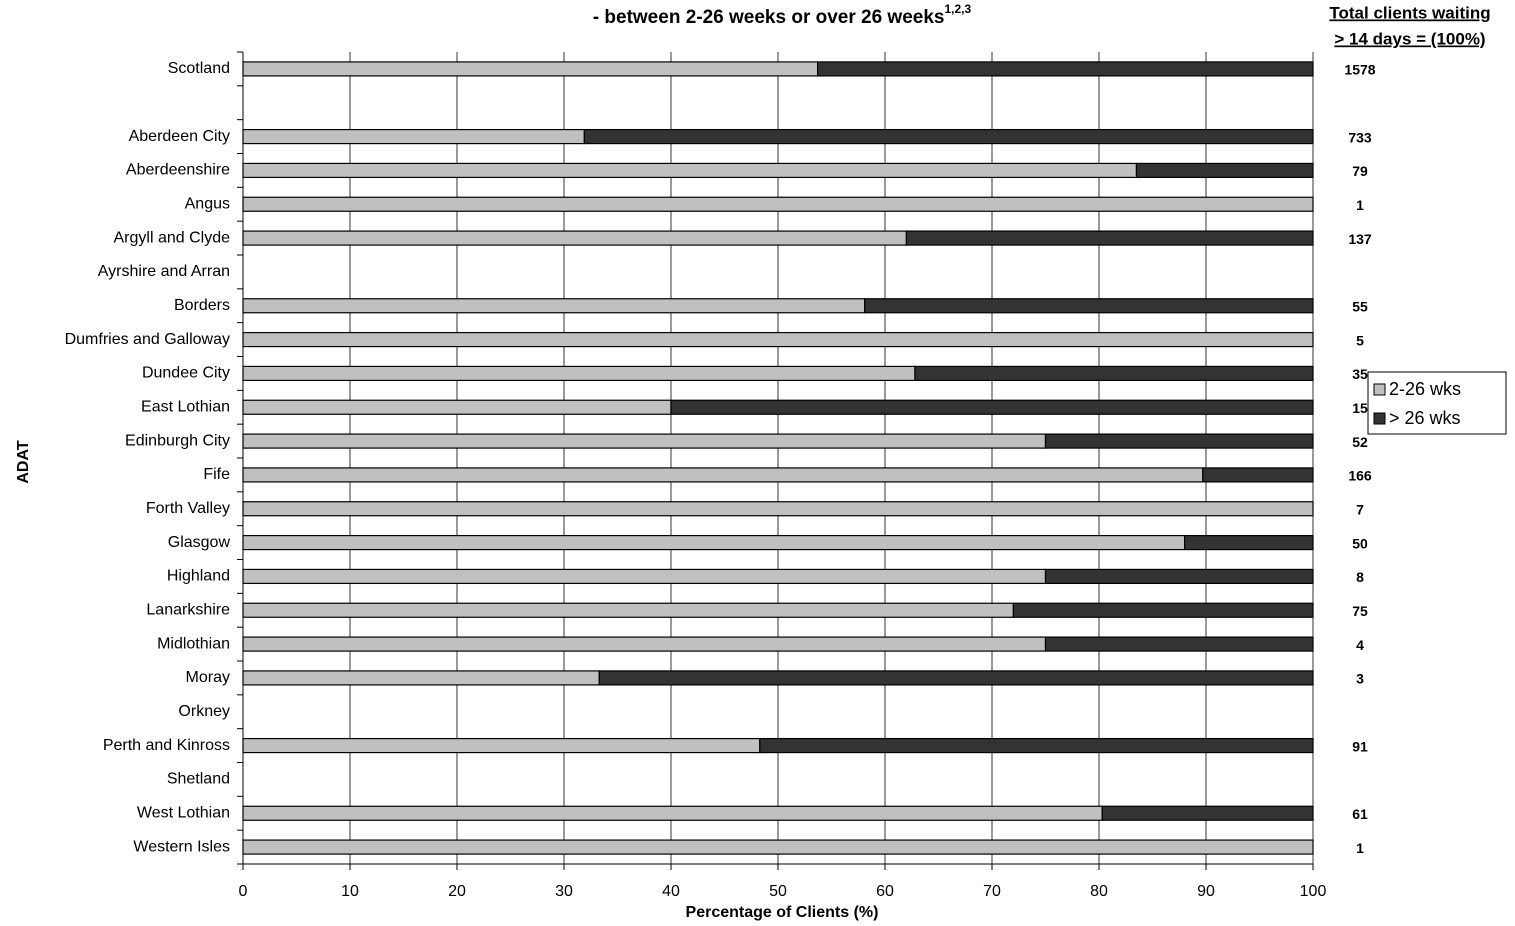 Image resolution: width=1515 pixels, height=926 pixels. What do you see at coordinates (1360, 137) in the screenshot?
I see `total-label: 733` at bounding box center [1360, 137].